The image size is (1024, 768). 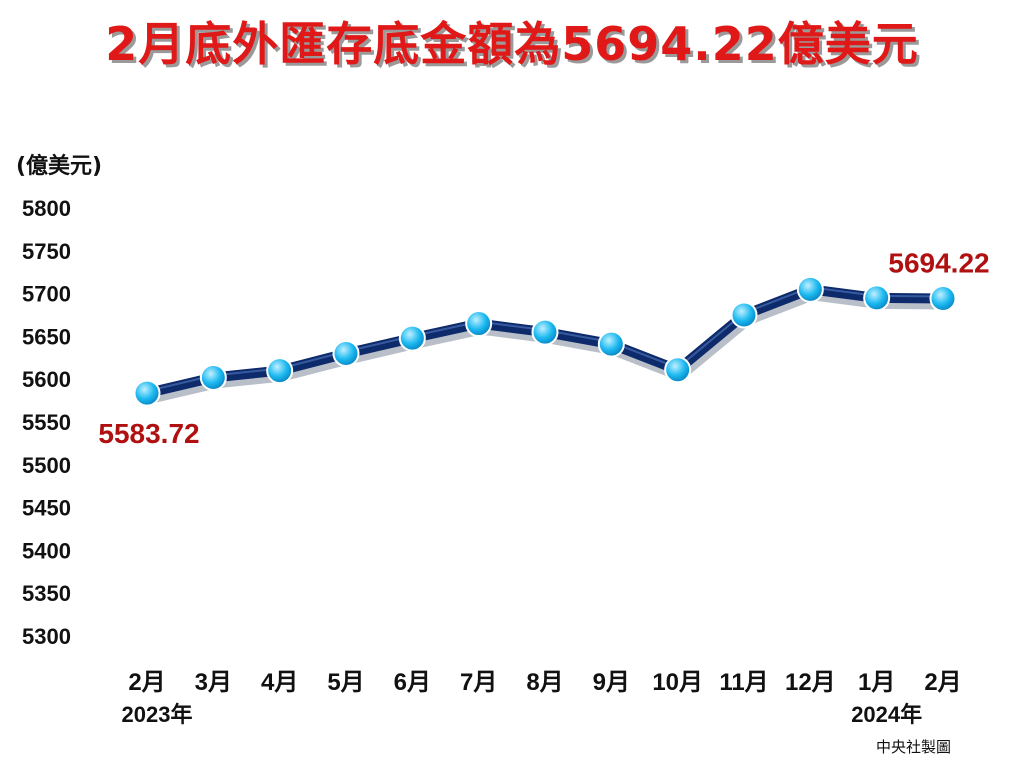 What do you see at coordinates (148, 433) in the screenshot?
I see `data-label: 5583.72` at bounding box center [148, 433].